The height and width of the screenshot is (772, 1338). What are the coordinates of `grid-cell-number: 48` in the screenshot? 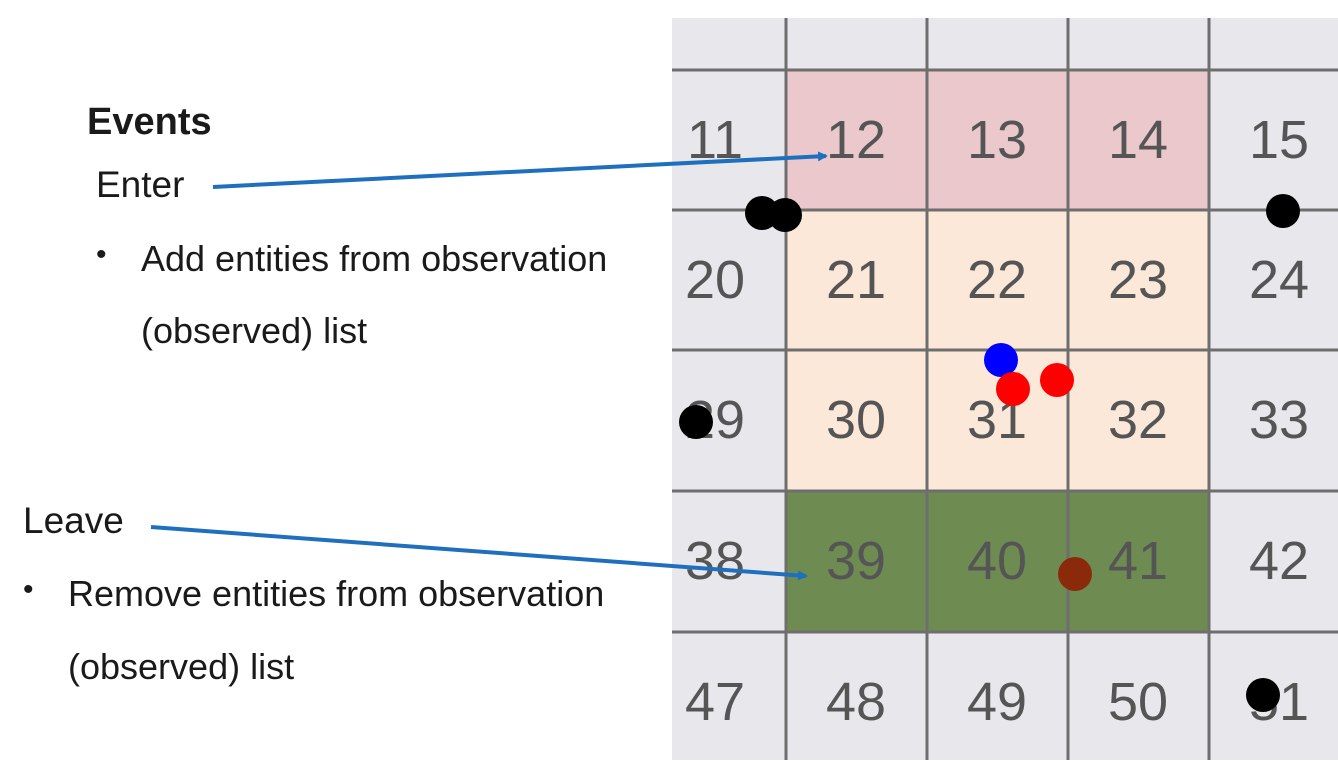 It's located at (856, 702).